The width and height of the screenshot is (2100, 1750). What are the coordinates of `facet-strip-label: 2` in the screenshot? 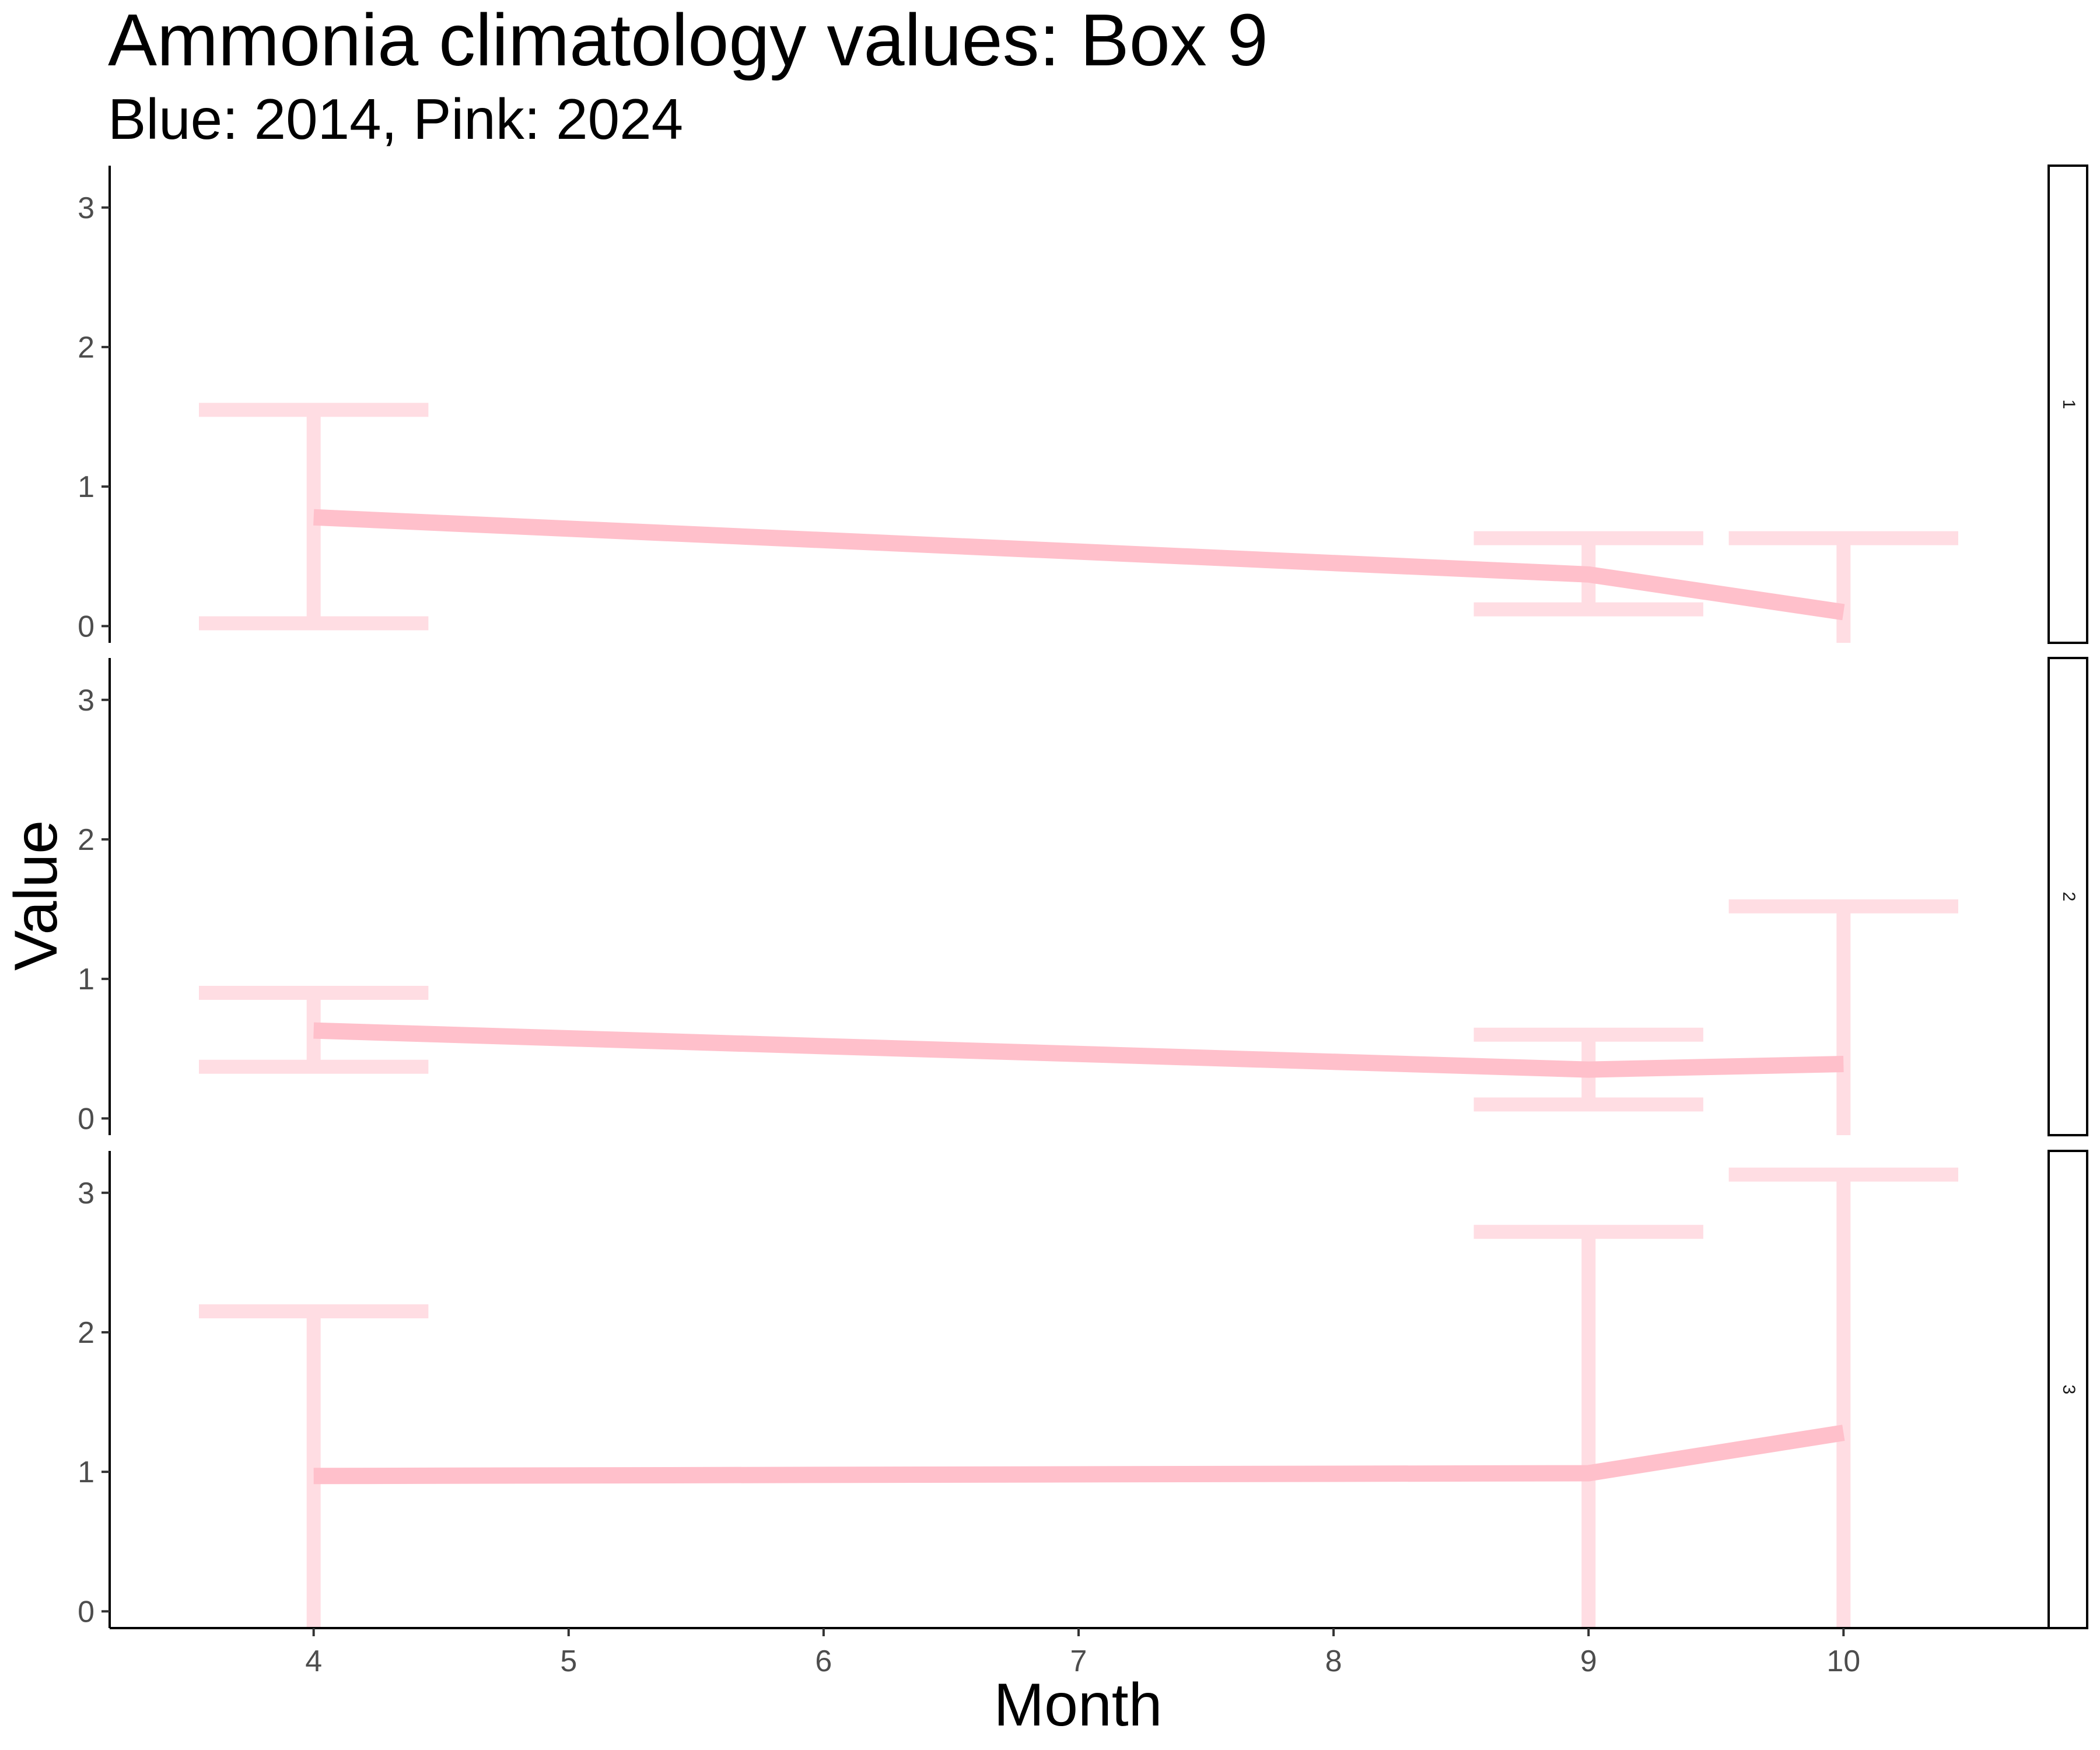 It's located at (2068, 897).